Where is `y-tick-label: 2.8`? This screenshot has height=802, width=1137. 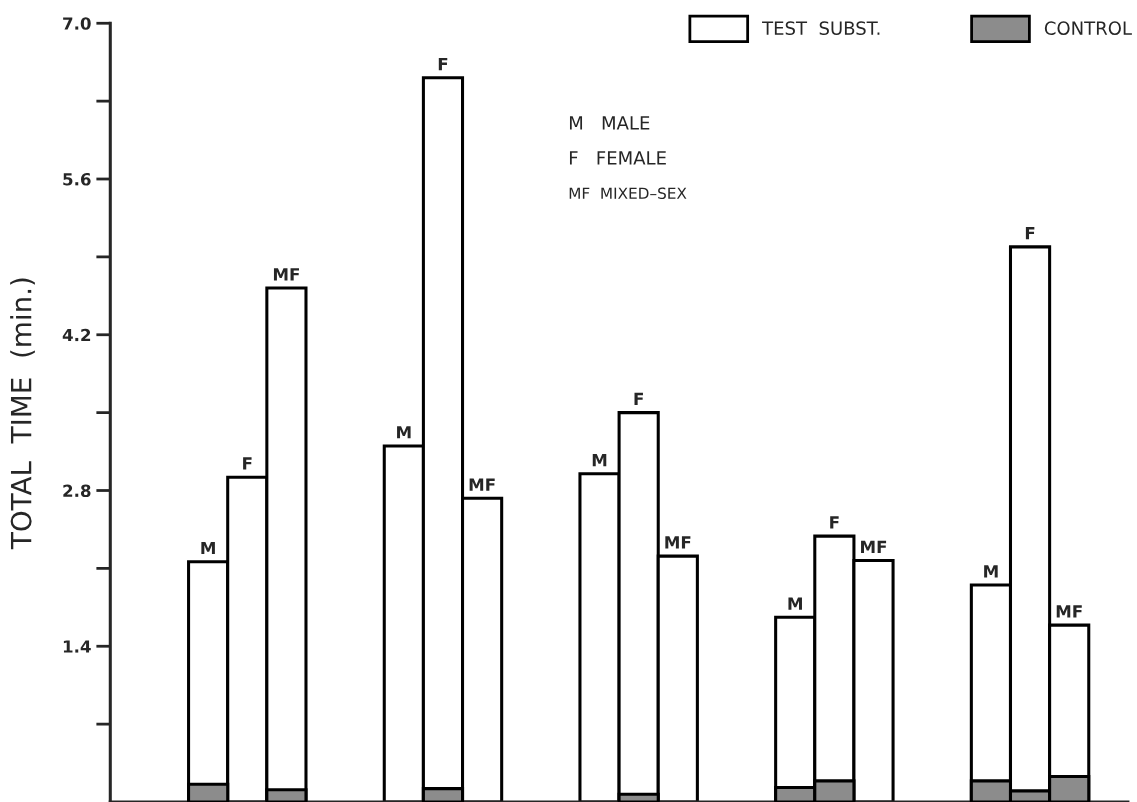
y-tick-label: 2.8 is located at coordinates (77, 491).